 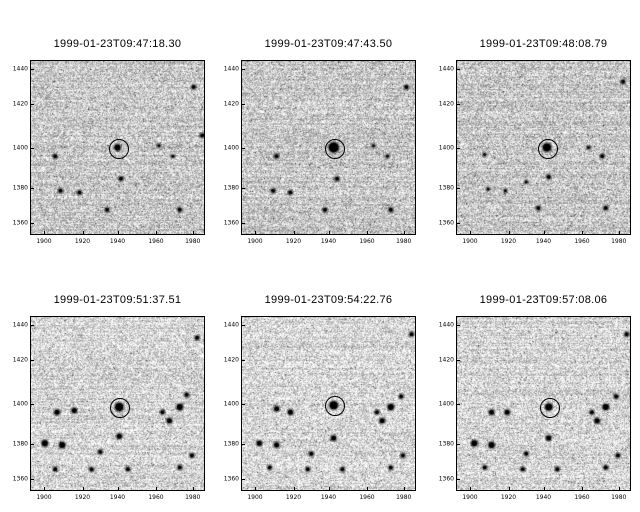 What do you see at coordinates (117, 300) in the screenshot?
I see `panel-timestamp-title: 1999-01-23T09:51:37.51` at bounding box center [117, 300].